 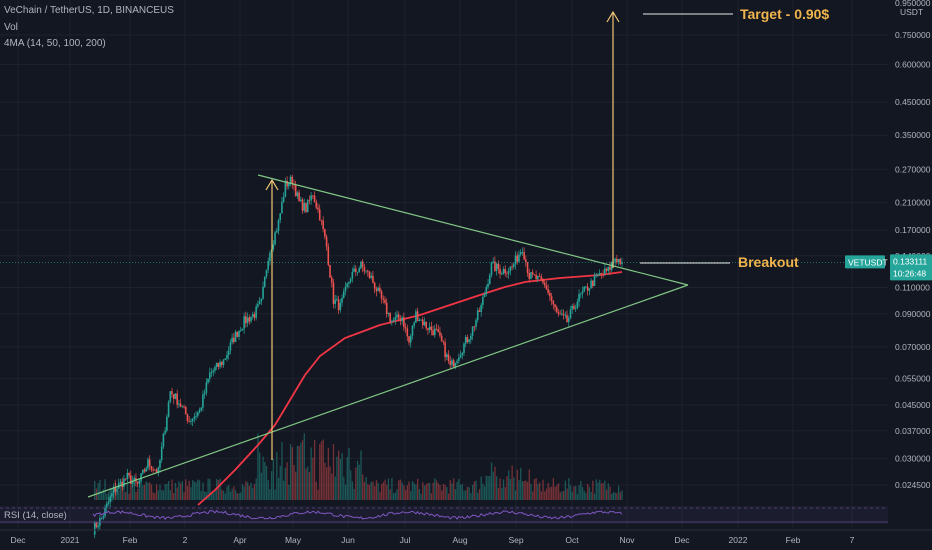 I want to click on volume-legend: Vol, so click(x=11, y=27).